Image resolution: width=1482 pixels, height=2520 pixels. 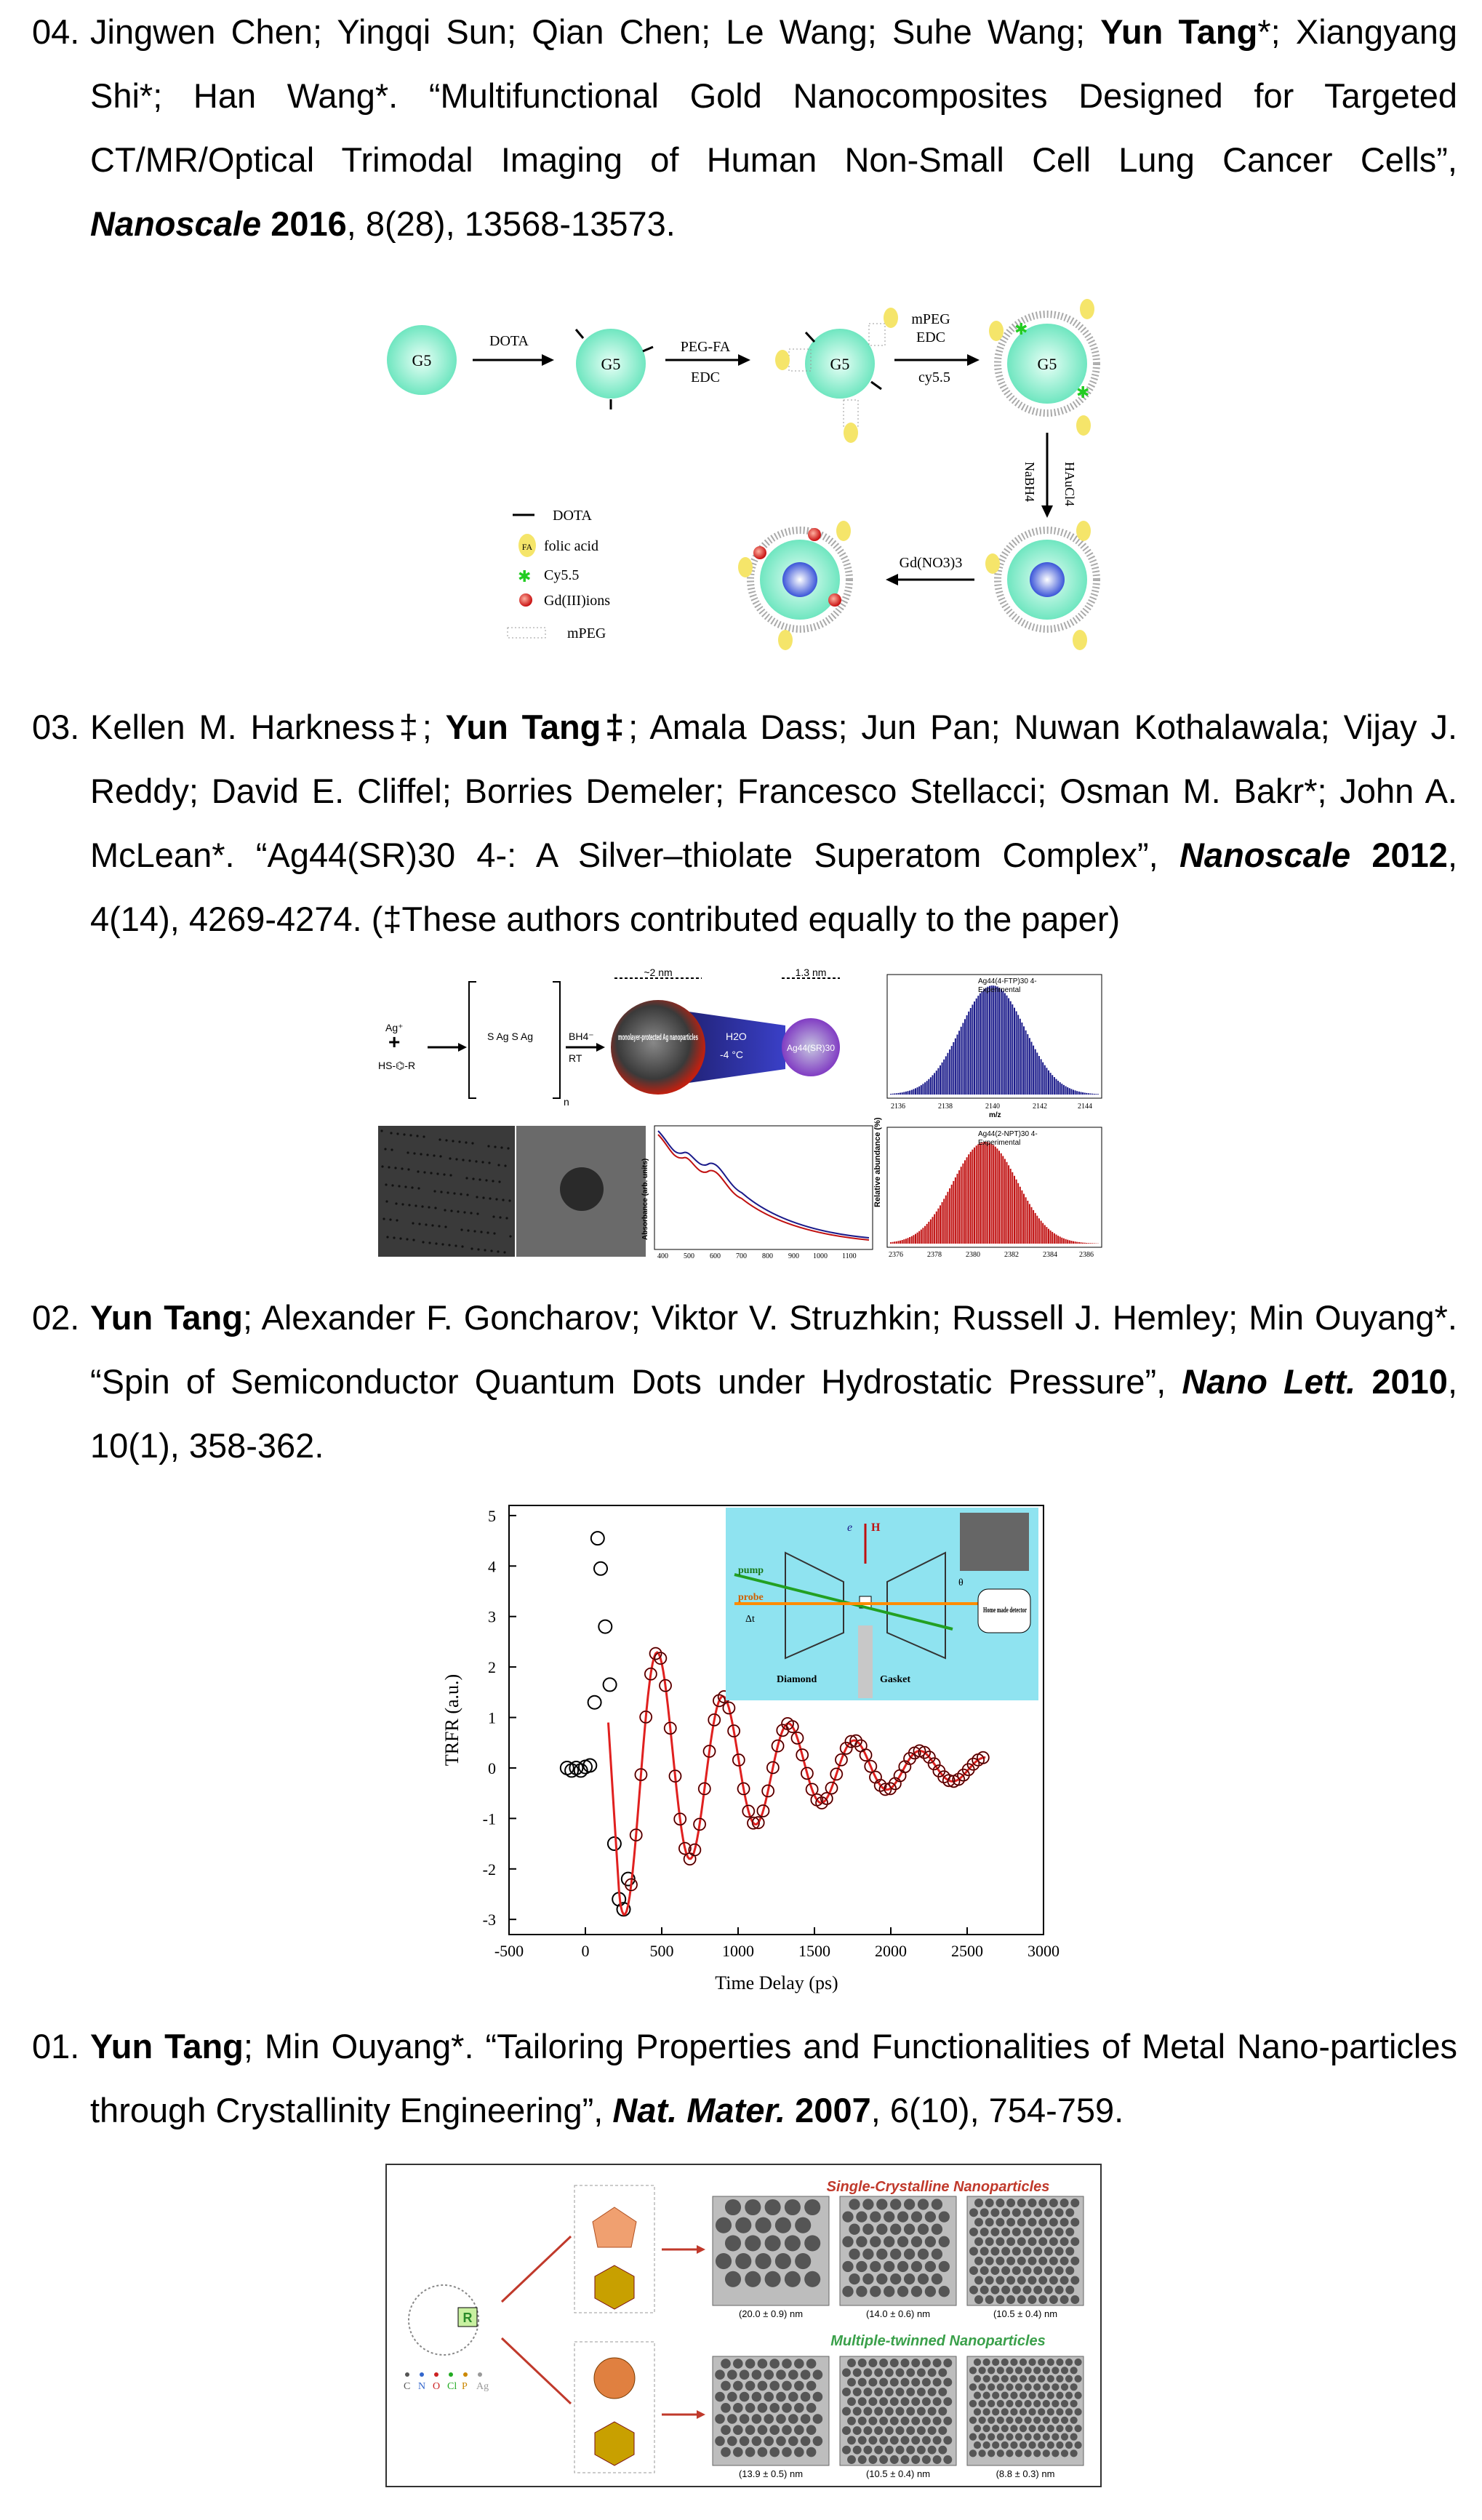 I want to click on y-tick-label: -2, so click(x=490, y=1869).